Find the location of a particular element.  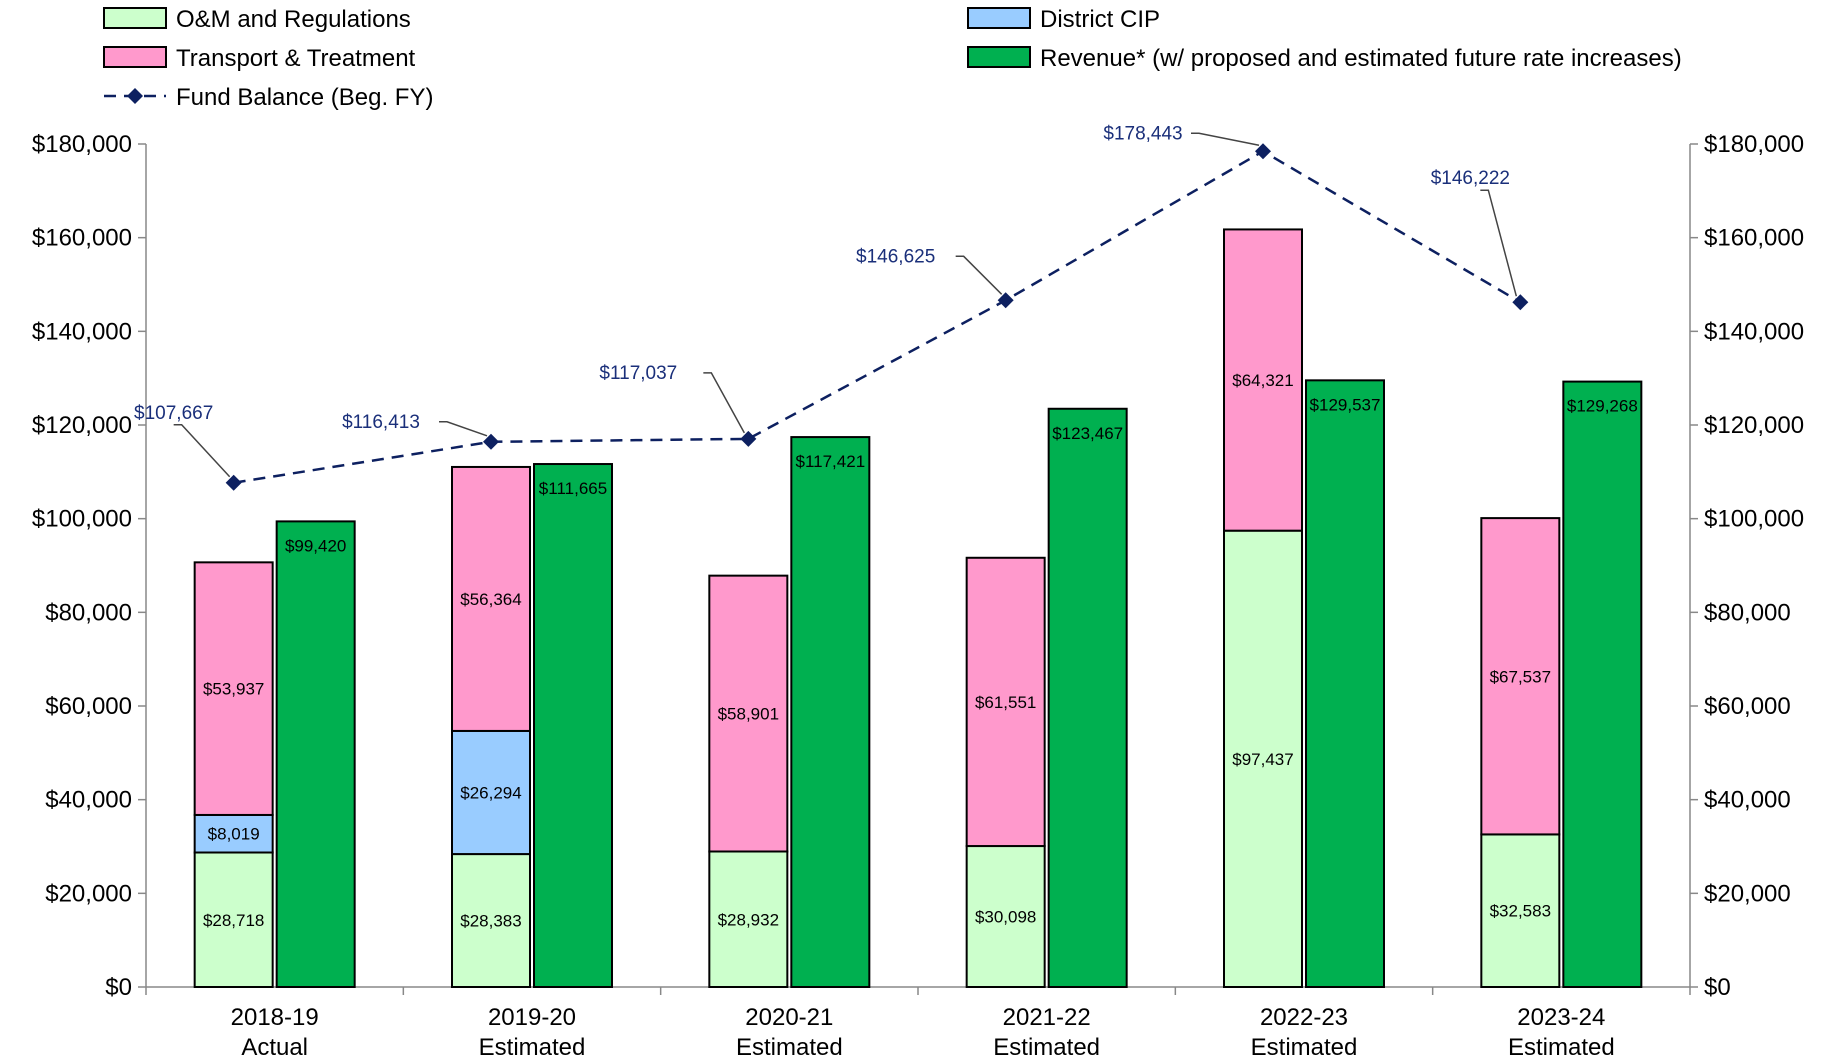

y-tick-label-left: $160,000 is located at coordinates (82, 238).